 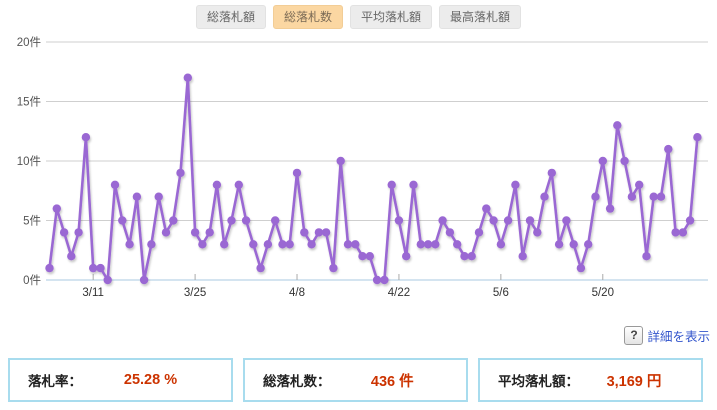 What do you see at coordinates (55, 381) in the screenshot?
I see `stat-label: 落札率：` at bounding box center [55, 381].